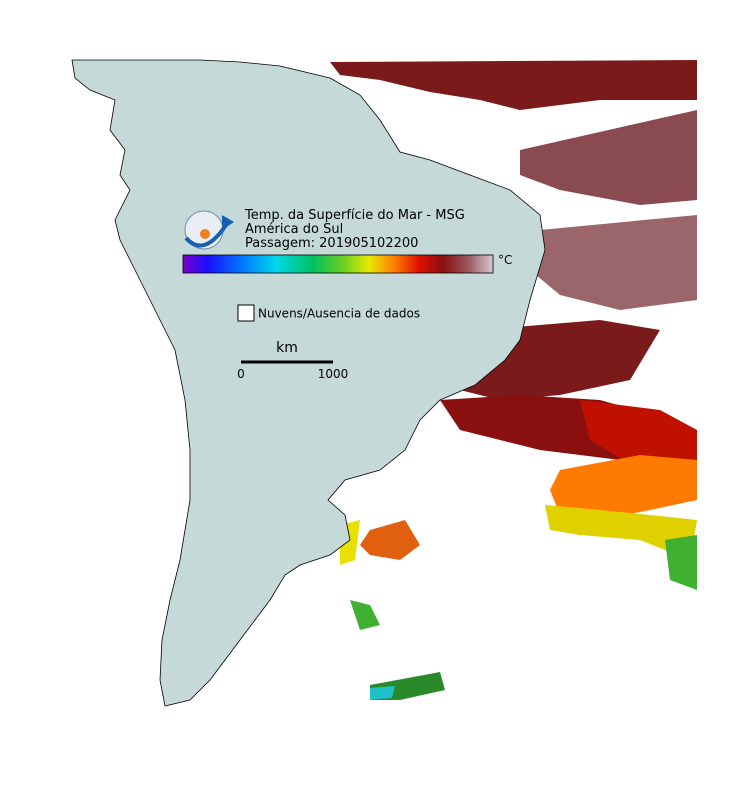 This screenshot has height=785, width=741. What do you see at coordinates (333, 374) in the screenshot?
I see `scale-end: 1000` at bounding box center [333, 374].